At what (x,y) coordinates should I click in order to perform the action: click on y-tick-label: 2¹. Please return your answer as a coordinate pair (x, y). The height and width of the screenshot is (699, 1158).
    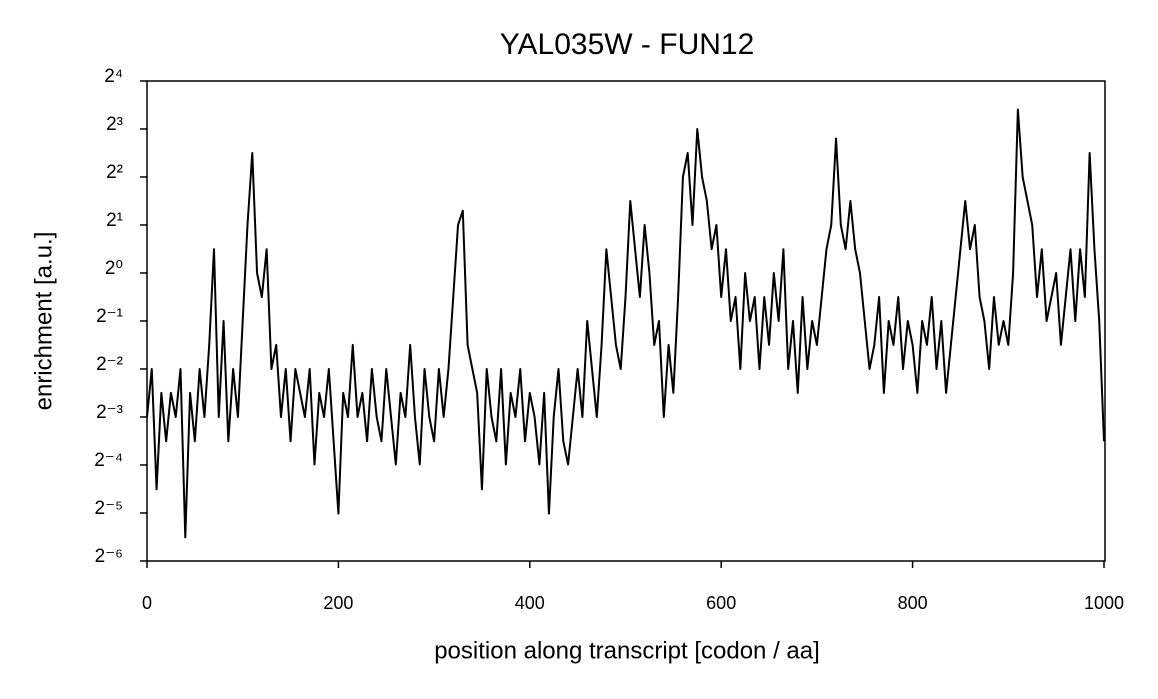
    Looking at the image, I should click on (114, 220).